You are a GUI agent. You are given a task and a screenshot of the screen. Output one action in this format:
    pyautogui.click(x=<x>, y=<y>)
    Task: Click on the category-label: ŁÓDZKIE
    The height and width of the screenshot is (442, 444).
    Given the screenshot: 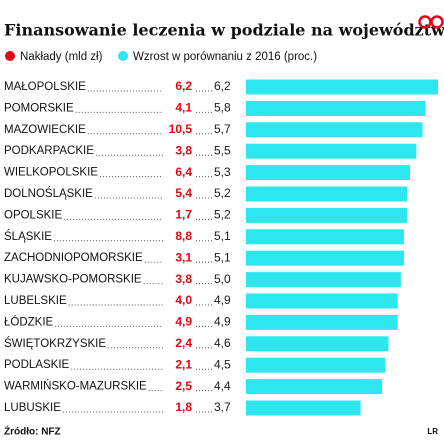 What is the action you would take?
    pyautogui.click(x=29, y=321)
    